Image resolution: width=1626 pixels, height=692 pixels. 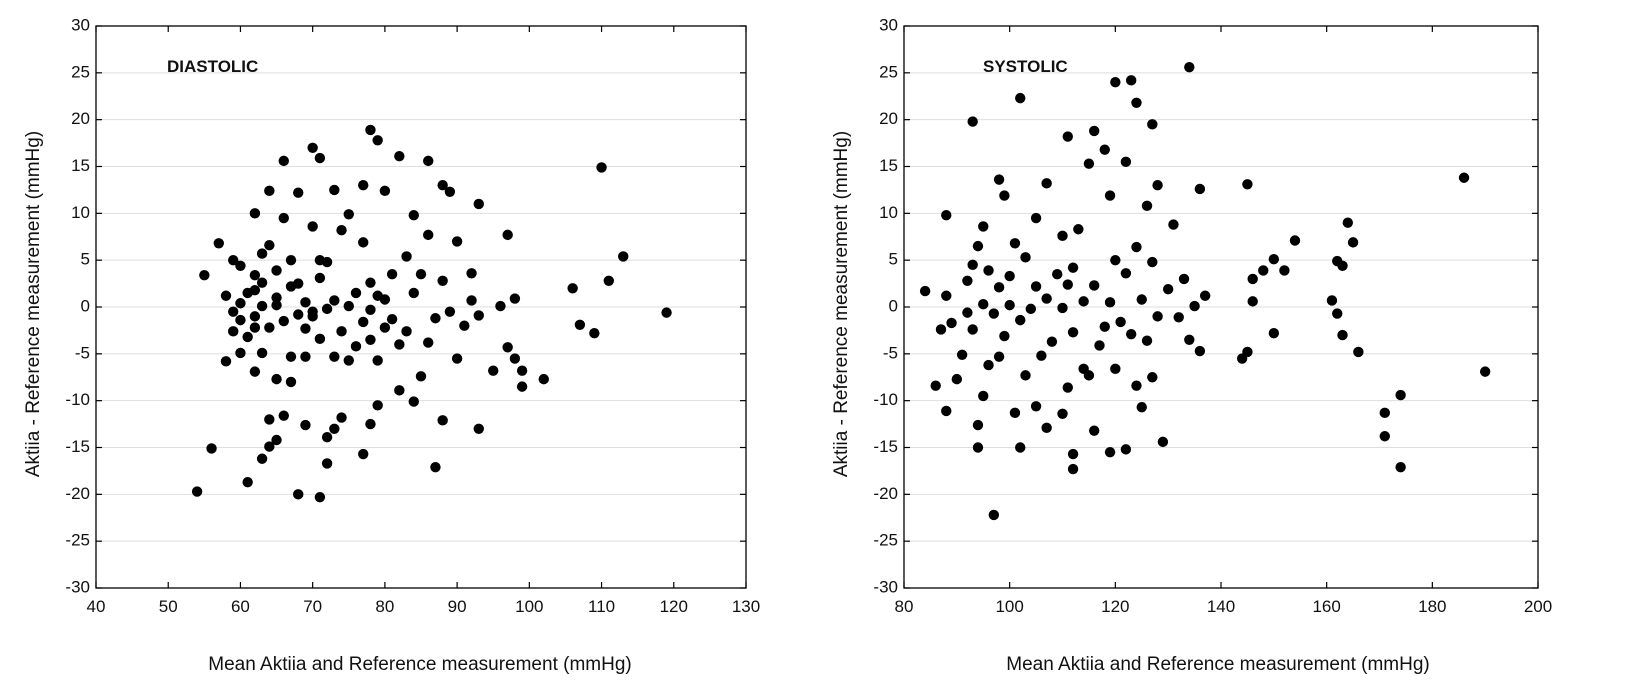 What do you see at coordinates (168, 606) in the screenshot?
I see `x-tick-label: 50` at bounding box center [168, 606].